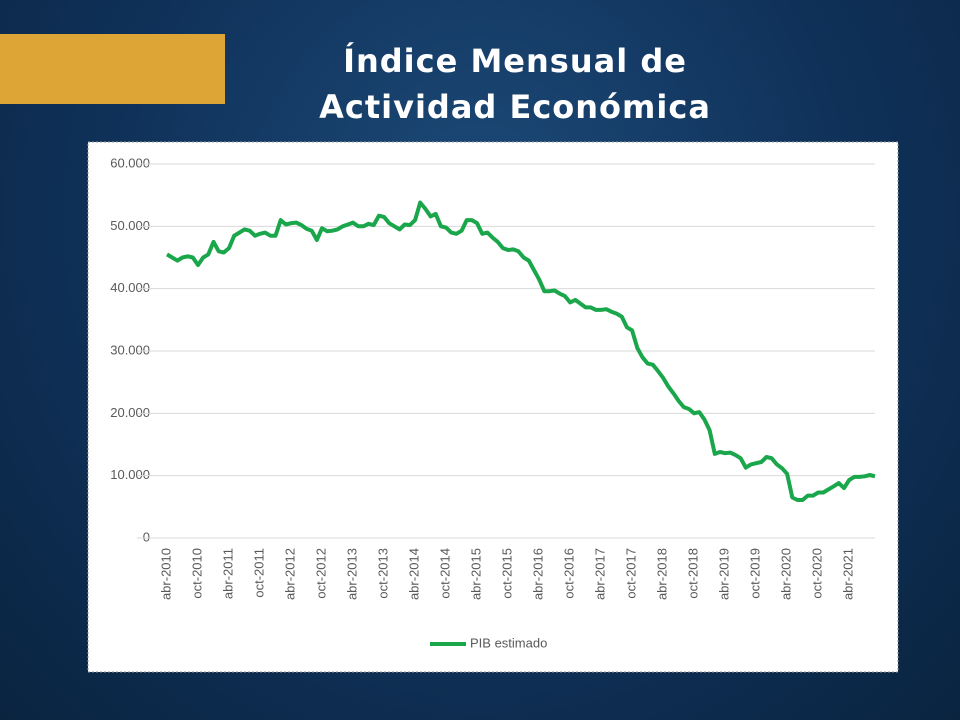 The width and height of the screenshot is (960, 720). What do you see at coordinates (289, 574) in the screenshot?
I see `x-tick-label: abr-2012` at bounding box center [289, 574].